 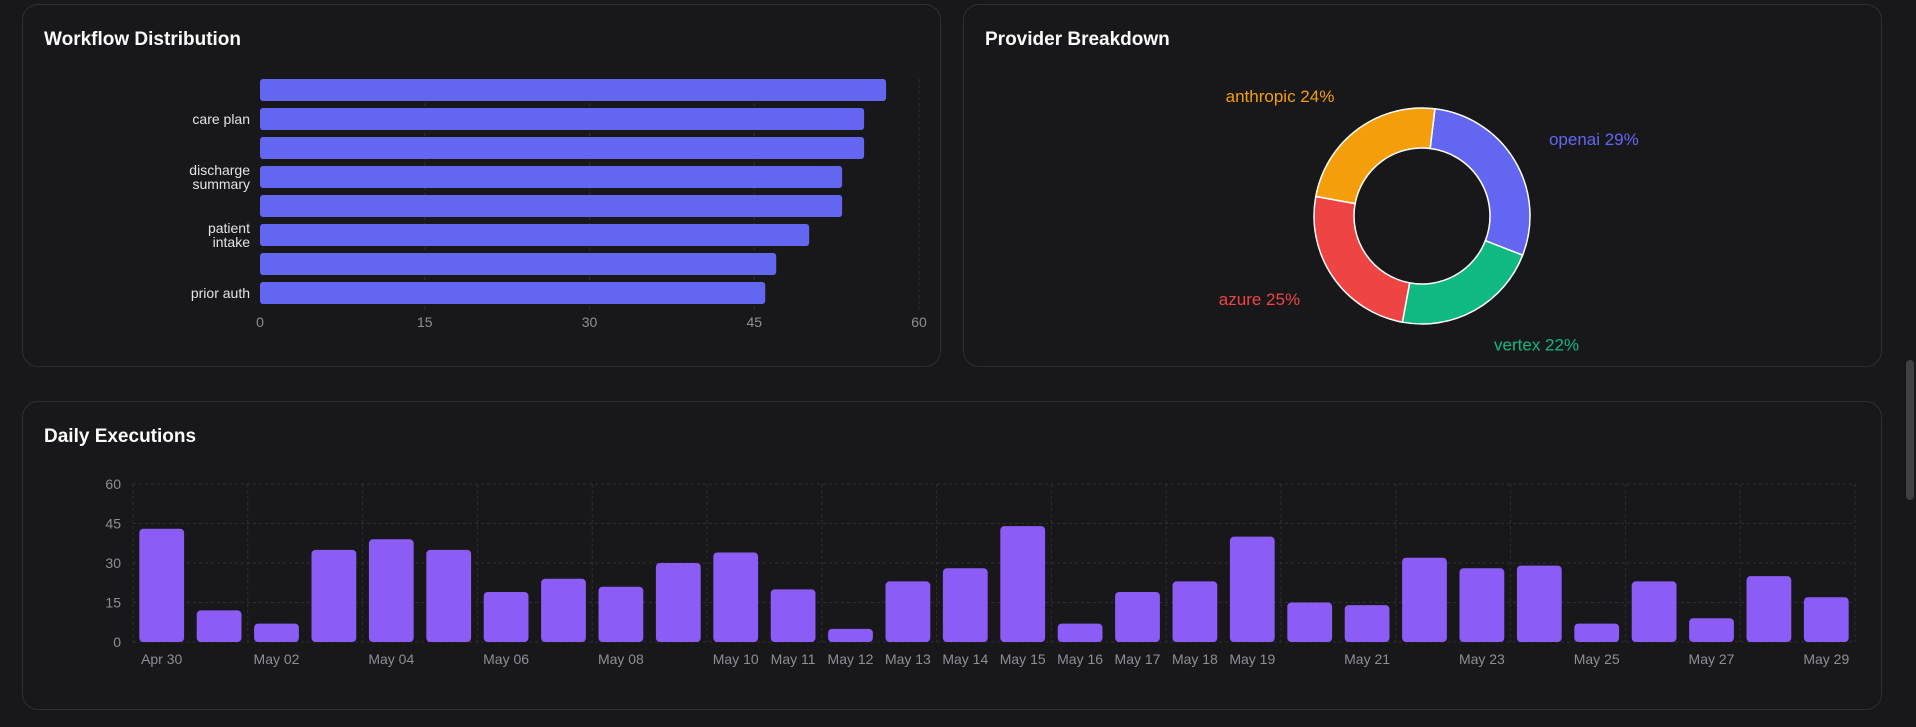 What do you see at coordinates (1195, 659) in the screenshot?
I see `x-tick-label: May 18` at bounding box center [1195, 659].